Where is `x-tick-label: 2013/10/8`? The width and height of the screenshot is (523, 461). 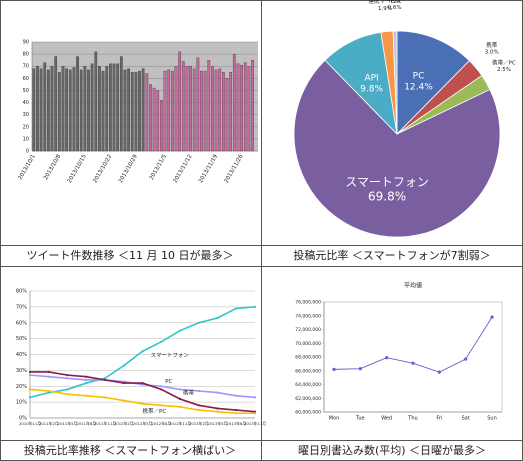 x-tick-label: 2013/10/8 is located at coordinates (53, 167).